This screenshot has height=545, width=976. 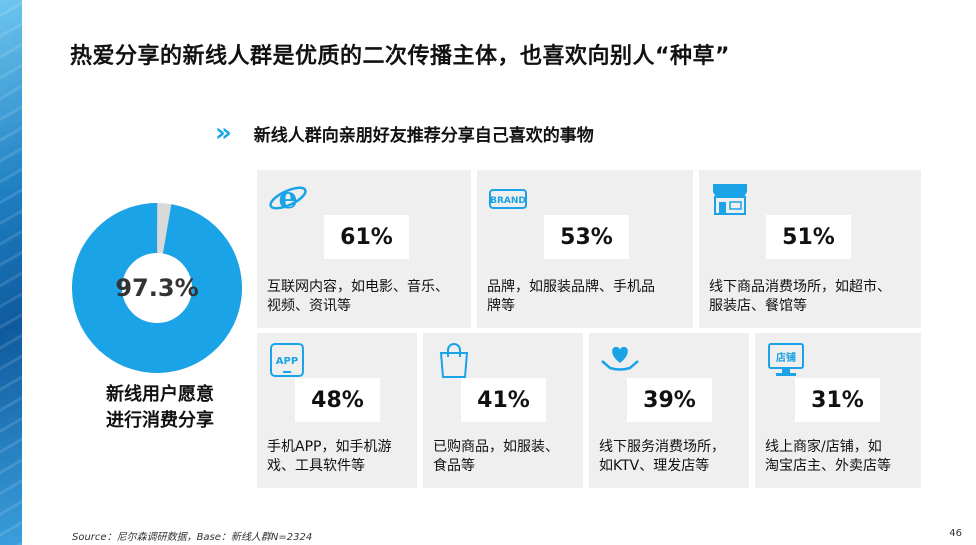 I want to click on subtitle: 新线人群向亲朋好友推荐分享自己喜欢的事物, so click(x=423, y=135).